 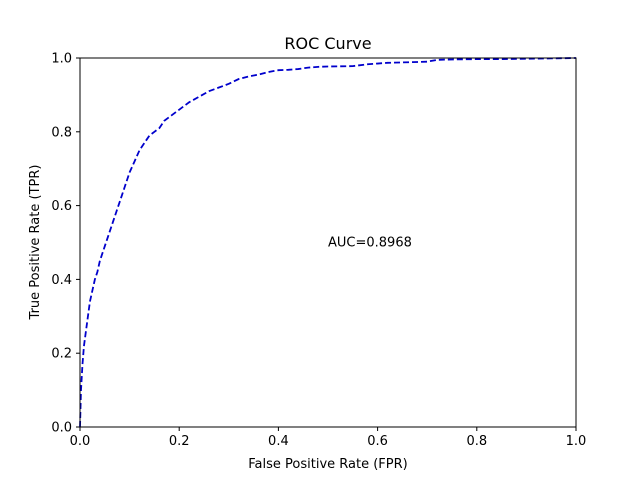 I want to click on x-axis-label: False Positive Rate (FPR), so click(x=327, y=464).